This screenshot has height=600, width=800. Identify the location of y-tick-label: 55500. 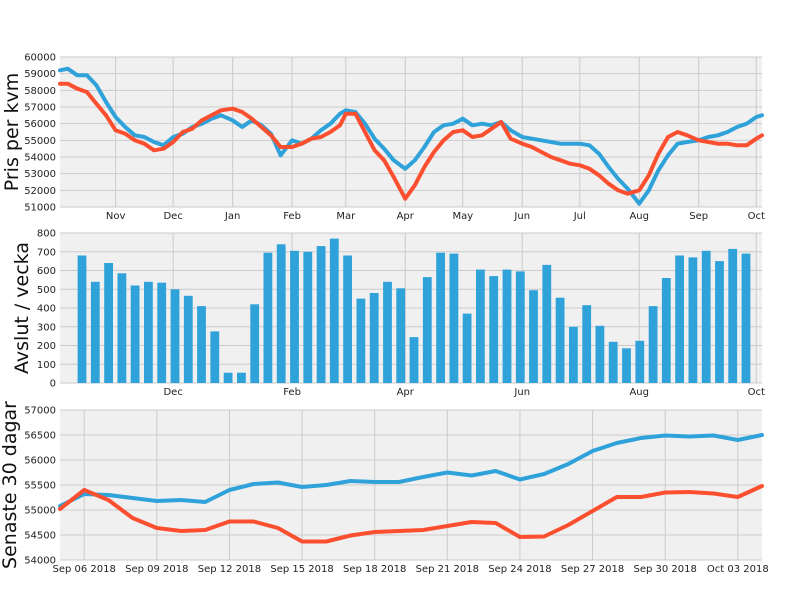
(40, 486).